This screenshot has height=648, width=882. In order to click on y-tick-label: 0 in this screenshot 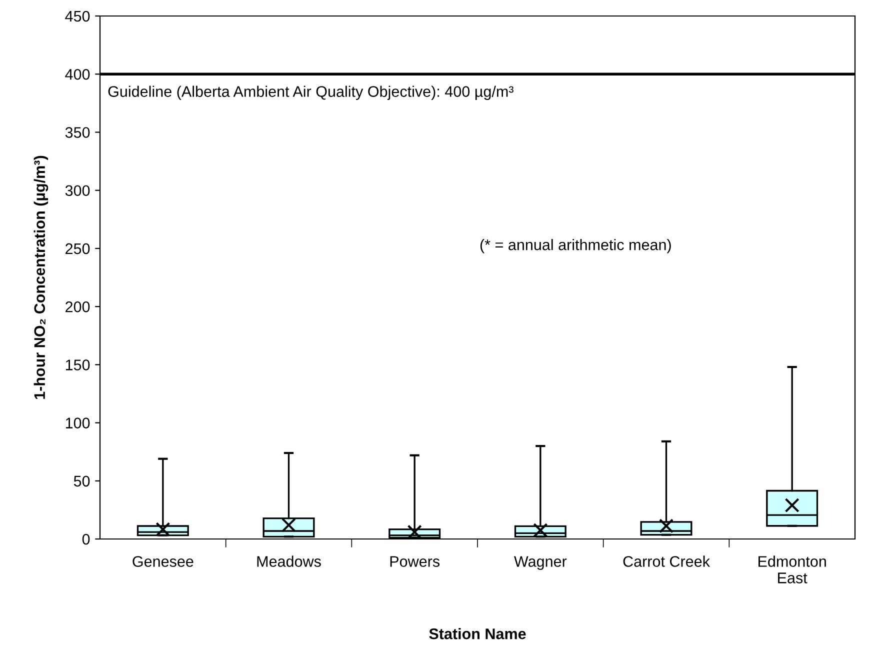, I will do `click(86, 539)`.